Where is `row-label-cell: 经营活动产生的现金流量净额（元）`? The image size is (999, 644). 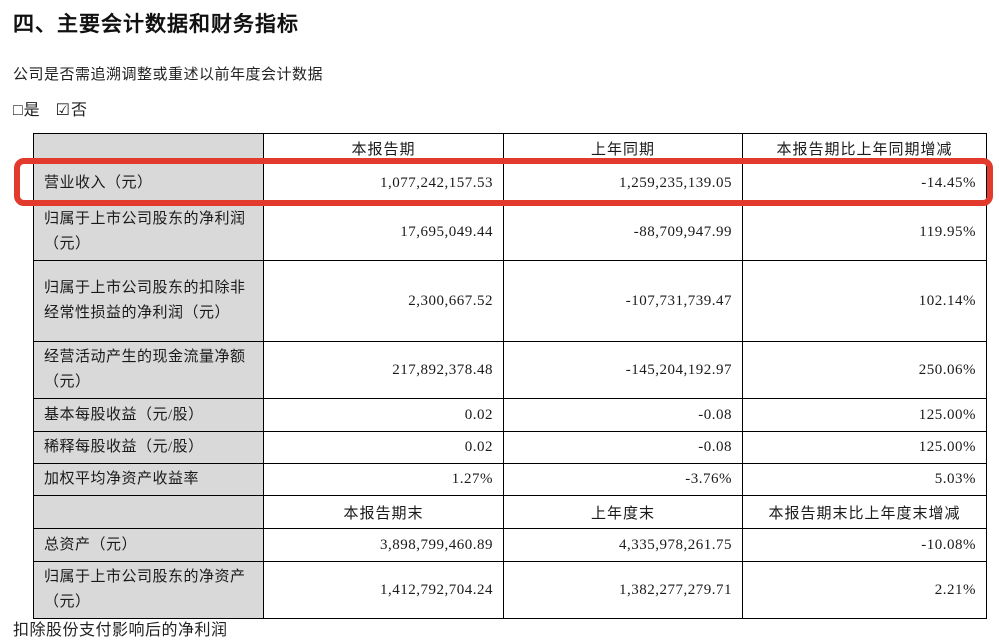
row-label-cell: 经营活动产生的现金流量净额（元） is located at coordinates (148, 370).